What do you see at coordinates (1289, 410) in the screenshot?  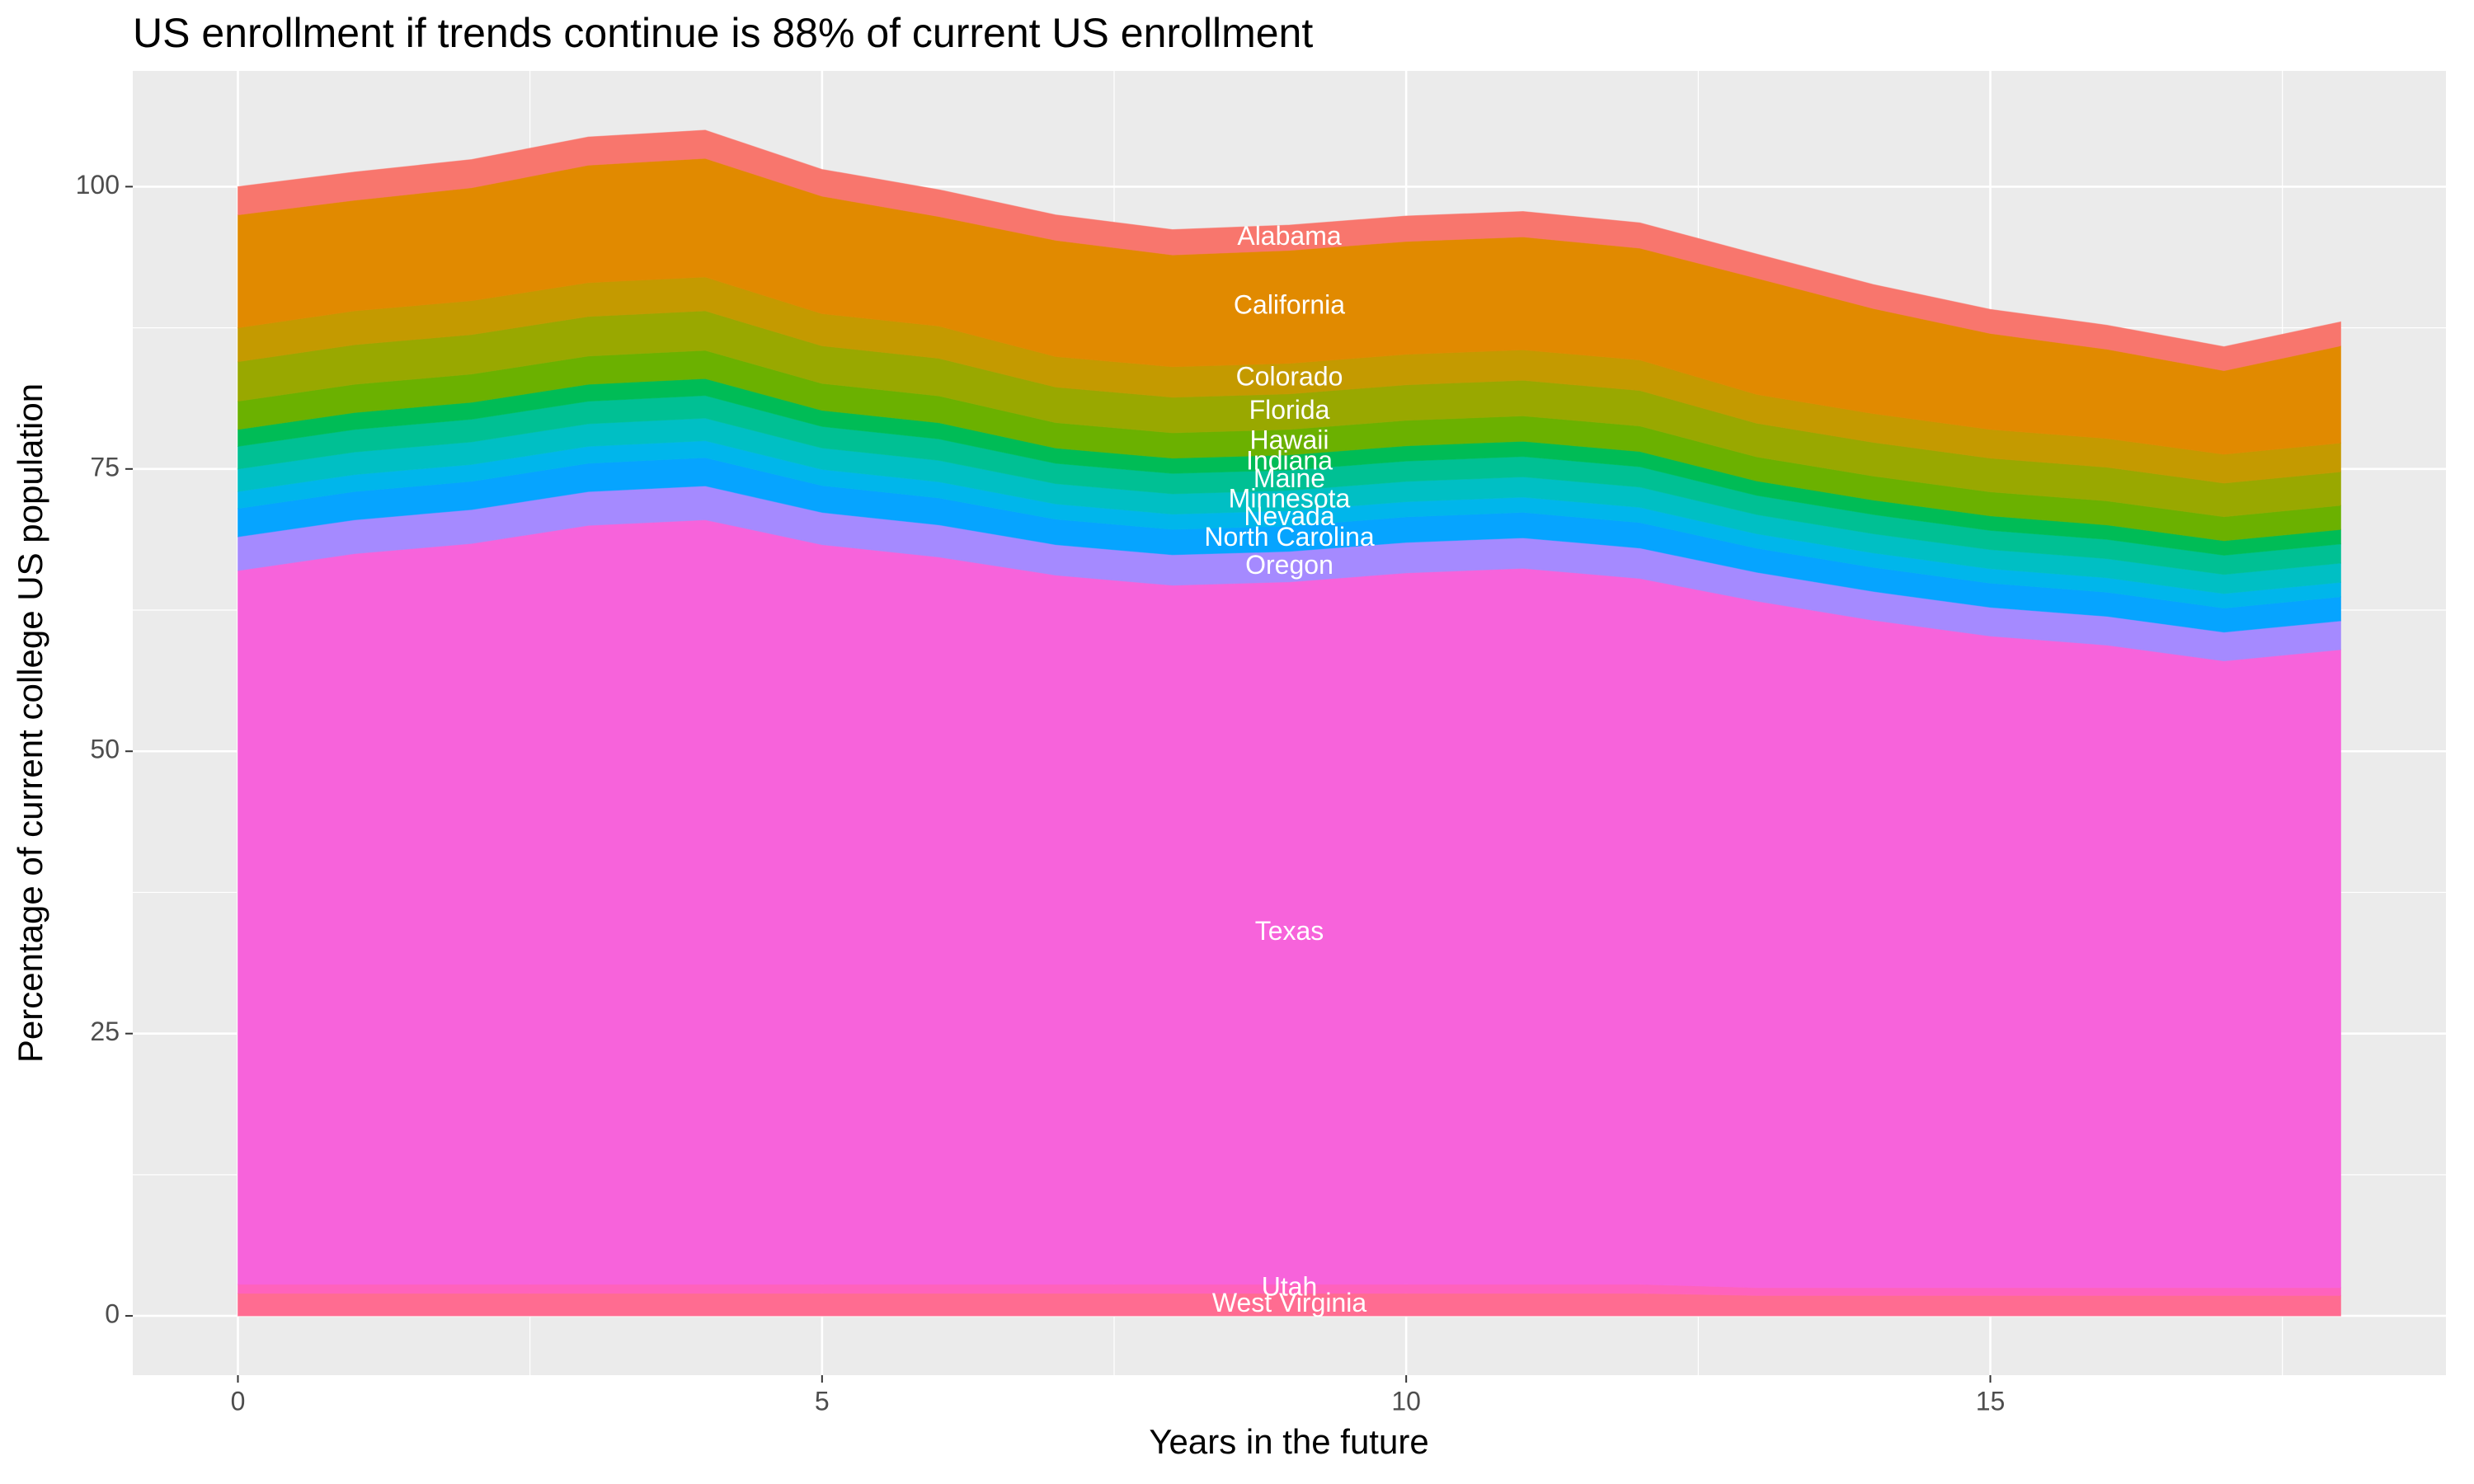 I see `area-label: Florida` at bounding box center [1289, 410].